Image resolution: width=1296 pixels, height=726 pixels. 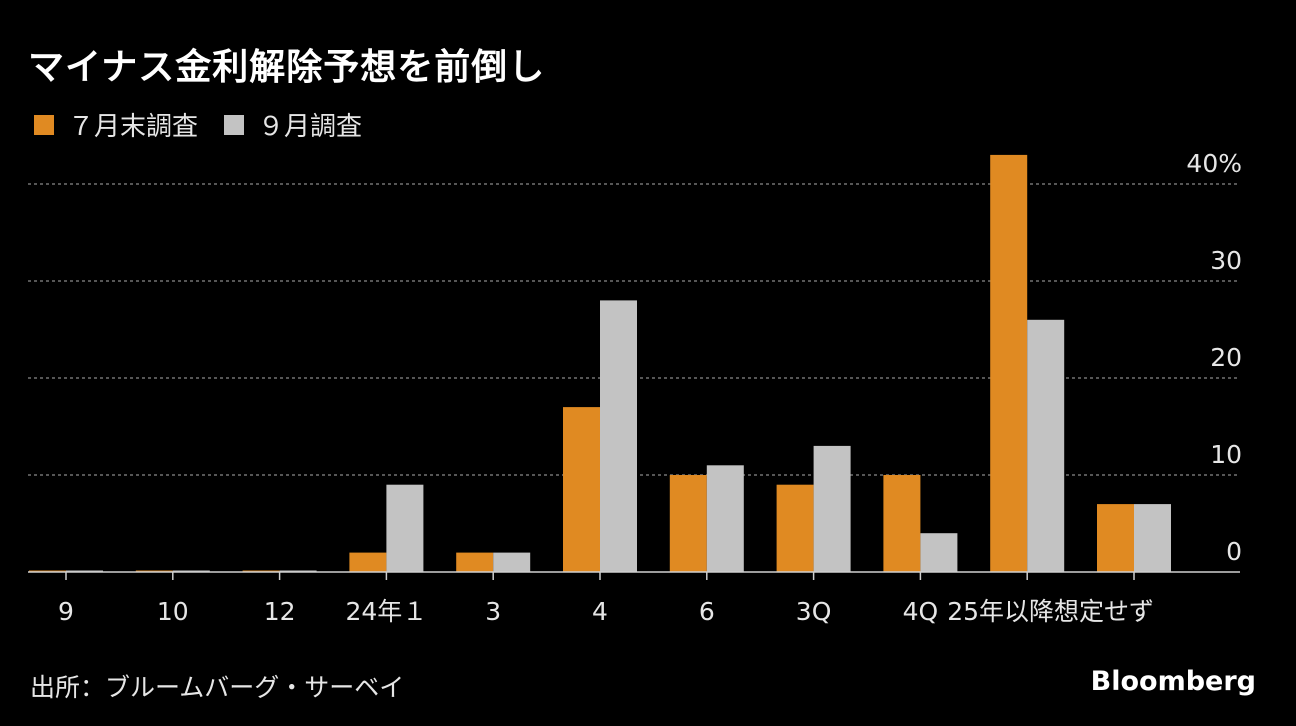 I want to click on legend-label-september: ９月調査, so click(x=310, y=127).